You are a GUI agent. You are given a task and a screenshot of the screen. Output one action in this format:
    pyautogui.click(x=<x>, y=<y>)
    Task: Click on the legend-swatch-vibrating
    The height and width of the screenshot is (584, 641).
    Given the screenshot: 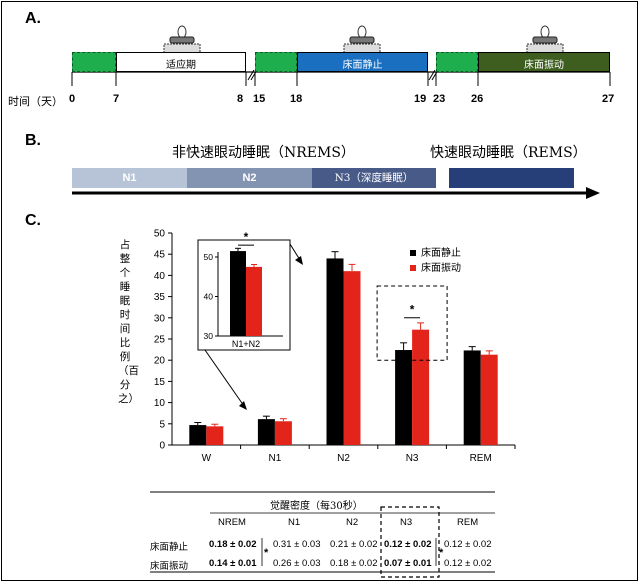 What is the action you would take?
    pyautogui.click(x=413, y=268)
    